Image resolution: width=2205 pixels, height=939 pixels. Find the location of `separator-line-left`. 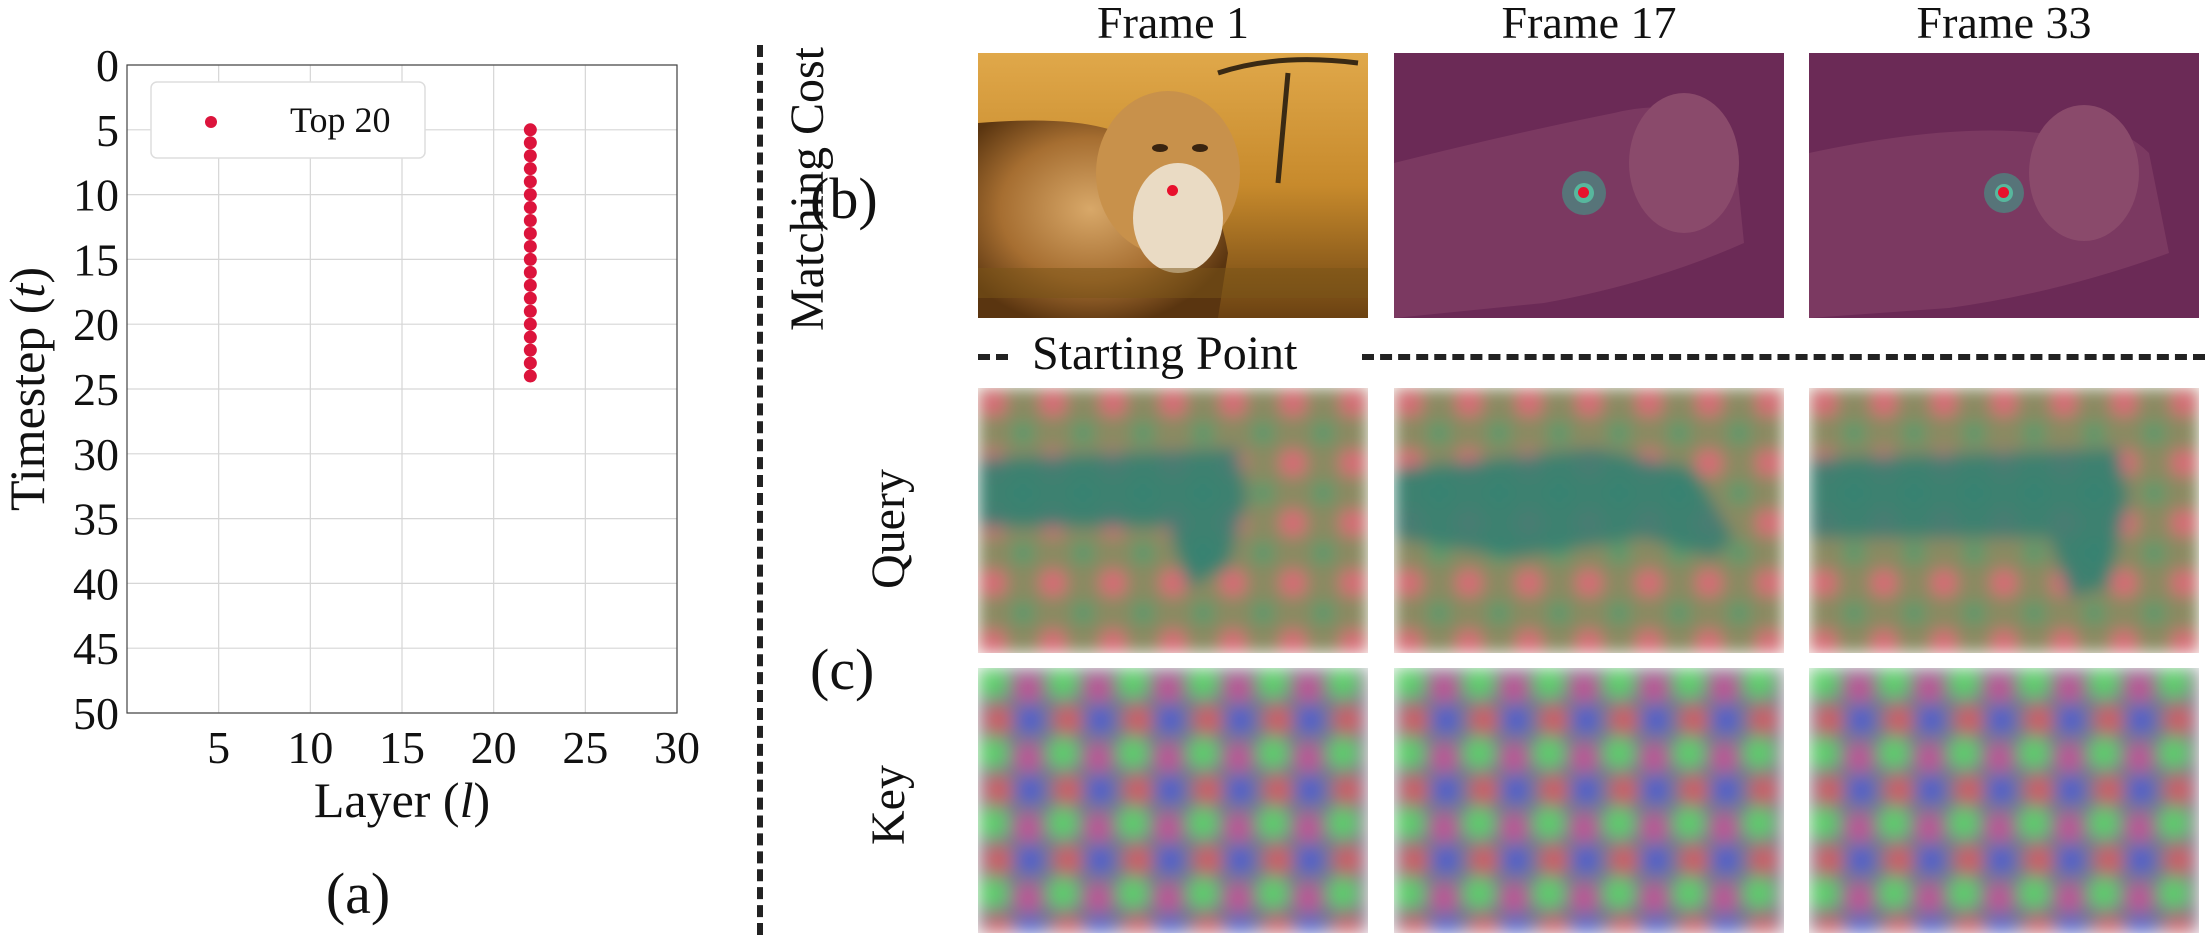

separator-line-left is located at coordinates (993, 357).